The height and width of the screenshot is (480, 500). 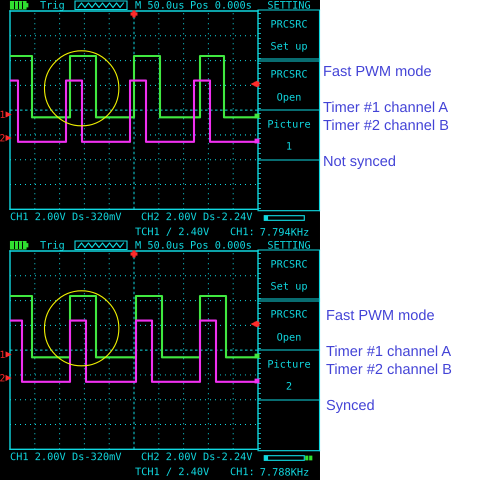 I want to click on text: Synced, so click(x=350, y=406).